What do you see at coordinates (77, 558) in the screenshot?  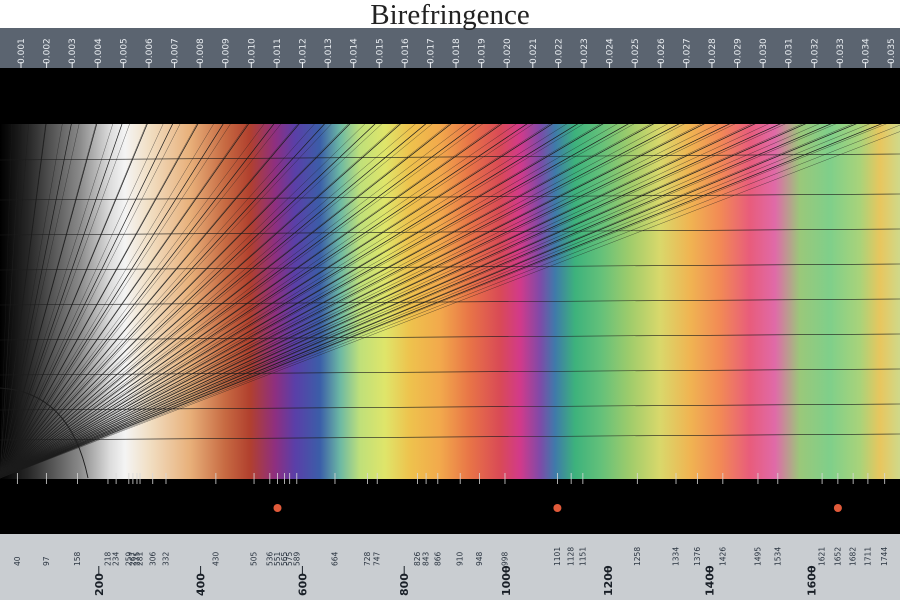 I see `retardation-tick-label: 158` at bounding box center [77, 558].